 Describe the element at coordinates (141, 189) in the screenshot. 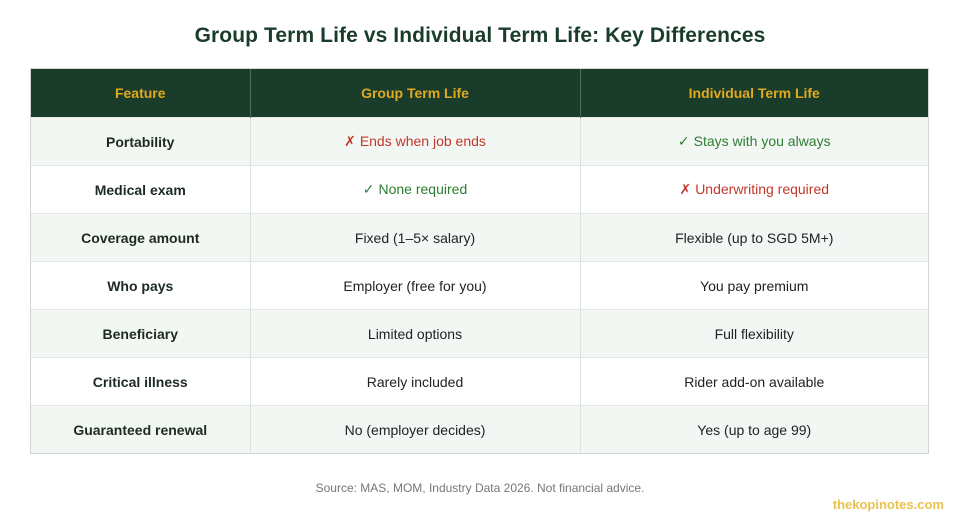

I see `feature-cell: Medical exam` at that location.